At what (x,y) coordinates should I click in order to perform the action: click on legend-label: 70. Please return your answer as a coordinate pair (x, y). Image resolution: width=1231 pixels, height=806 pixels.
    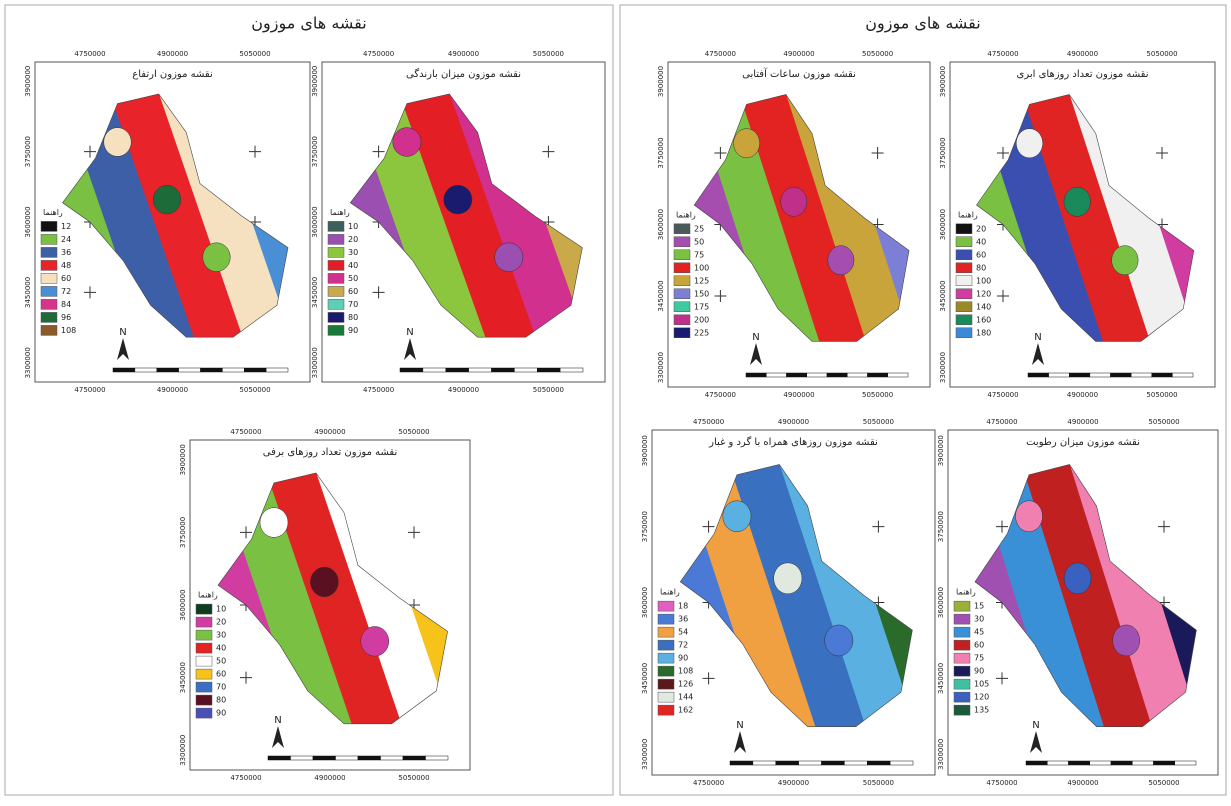
    Looking at the image, I should click on (221, 687).